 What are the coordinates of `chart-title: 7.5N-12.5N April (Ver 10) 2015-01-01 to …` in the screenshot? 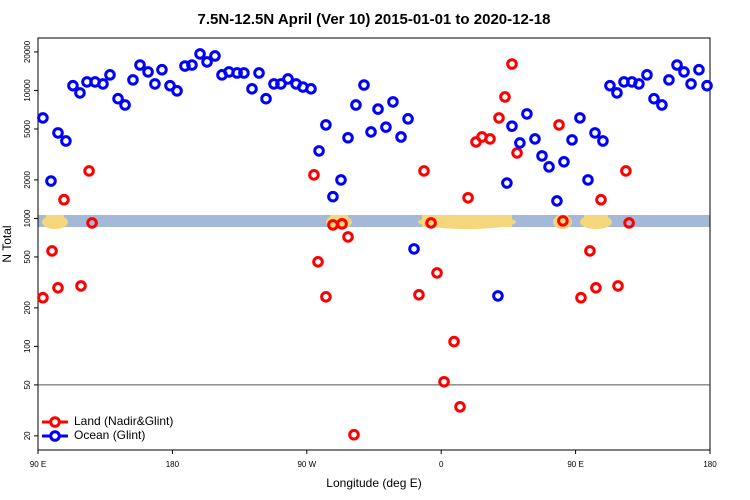 It's located at (374, 19).